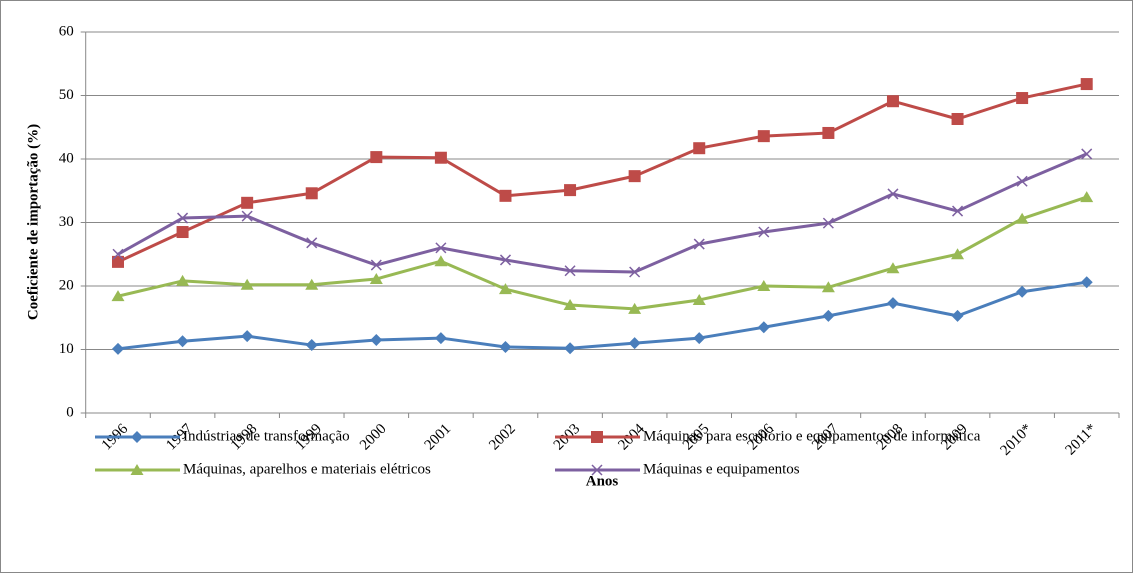 Image resolution: width=1134 pixels, height=574 pixels. What do you see at coordinates (66, 349) in the screenshot?
I see `y-tick-label: 10` at bounding box center [66, 349].